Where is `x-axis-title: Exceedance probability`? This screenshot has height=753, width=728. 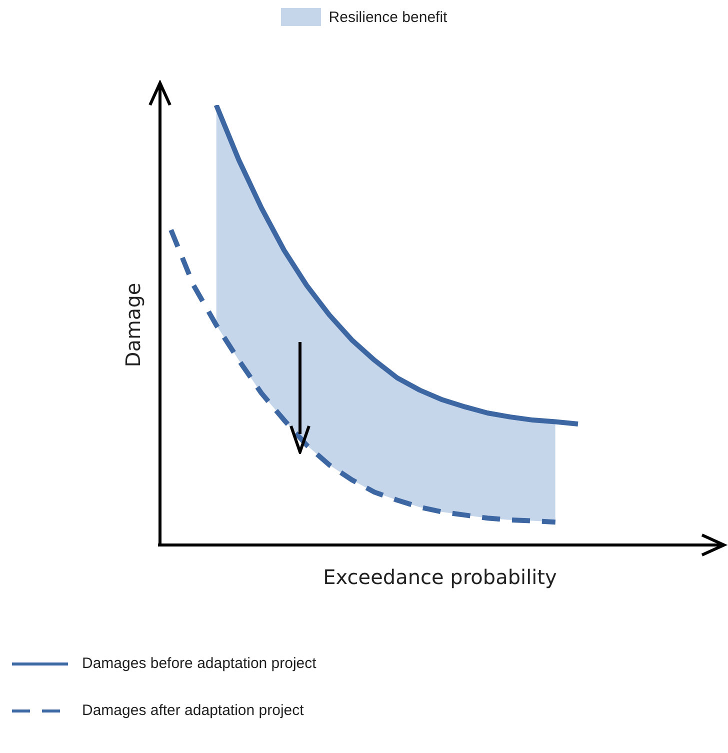 x-axis-title: Exceedance probability is located at coordinates (440, 577).